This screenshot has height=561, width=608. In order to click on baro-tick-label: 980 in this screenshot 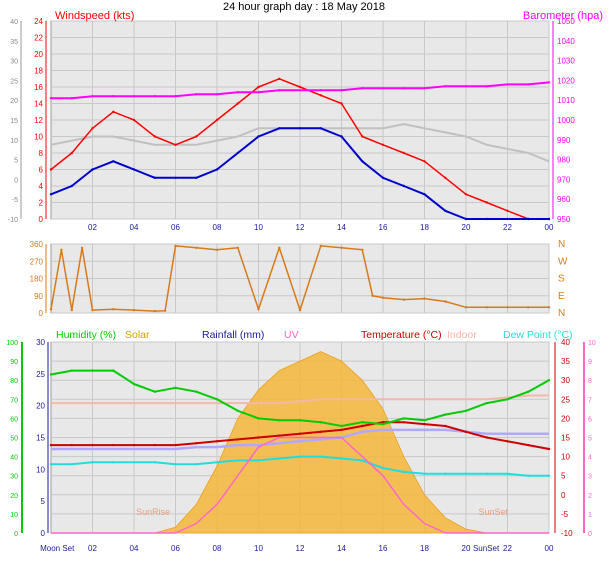, I will do `click(564, 160)`.